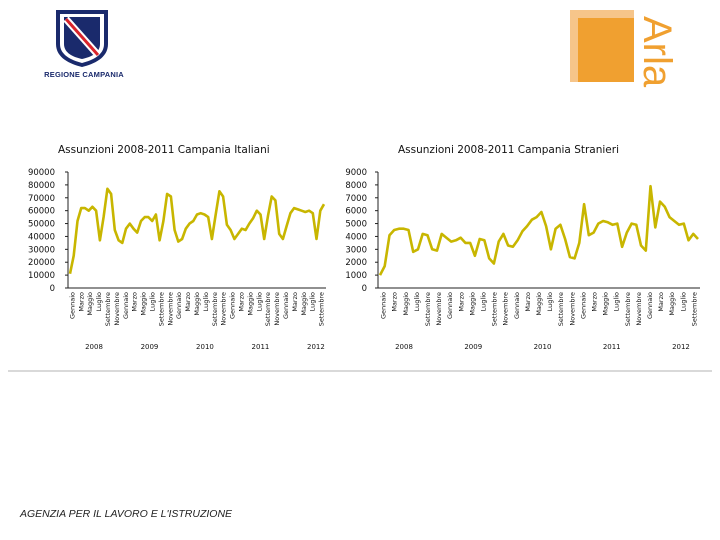 The height and width of the screenshot is (540, 720). Describe the element at coordinates (84, 74) in the screenshot. I see `regione-campania-caption: REGIONE CAMPANIA` at that location.